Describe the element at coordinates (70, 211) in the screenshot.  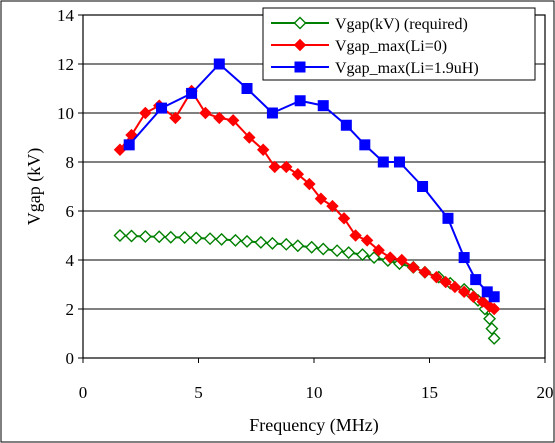
I see `y-tick-label: 6` at that location.